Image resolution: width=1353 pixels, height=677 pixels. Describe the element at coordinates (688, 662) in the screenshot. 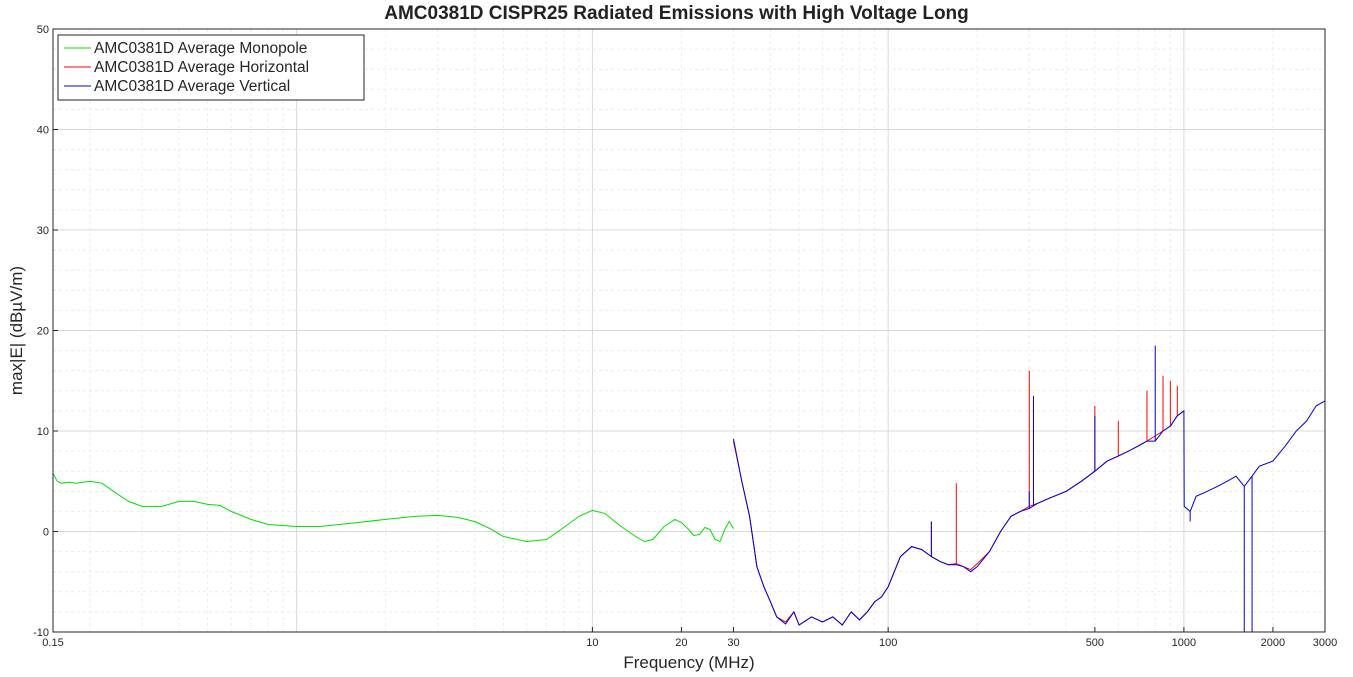

I see `x-axis-label: Frequency (MHz)` at that location.